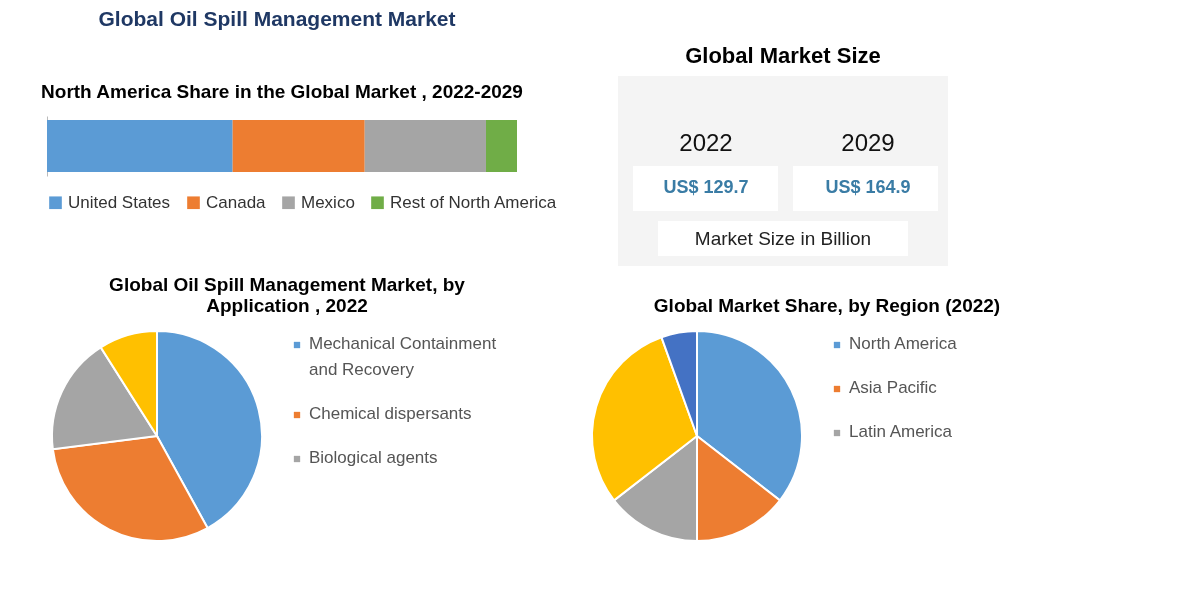  What do you see at coordinates (328, 202) in the screenshot?
I see `legend-label: Mexico` at bounding box center [328, 202].